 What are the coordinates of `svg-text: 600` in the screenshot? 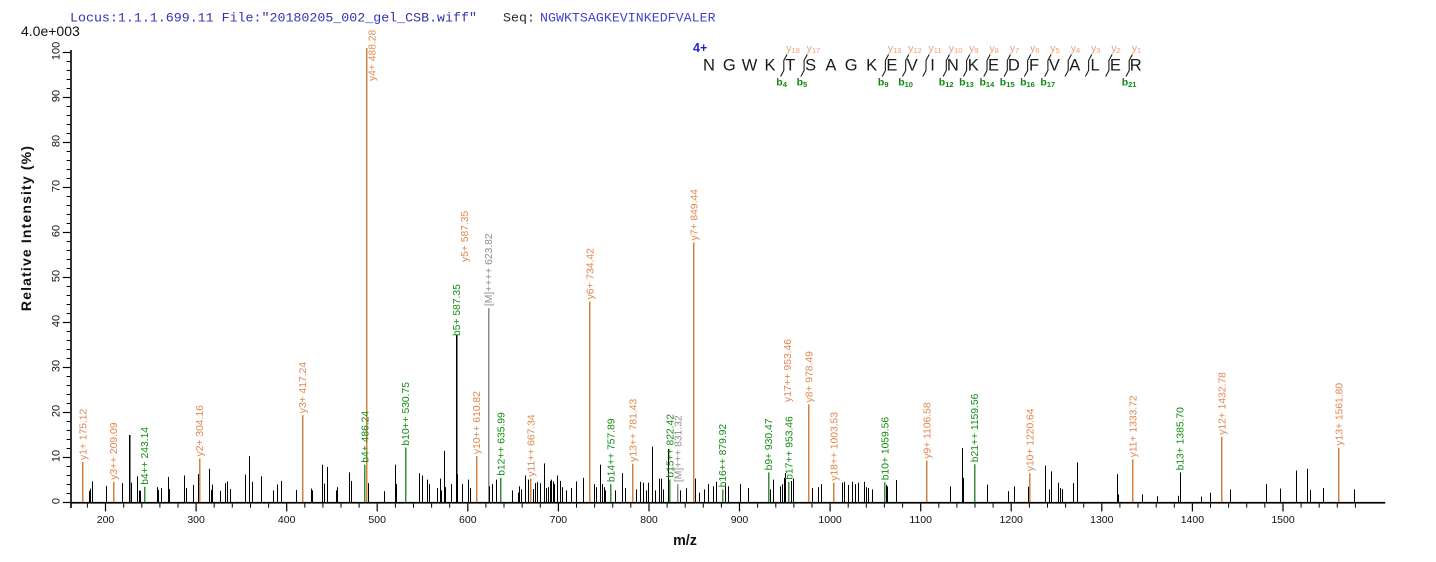 It's located at (468, 520).